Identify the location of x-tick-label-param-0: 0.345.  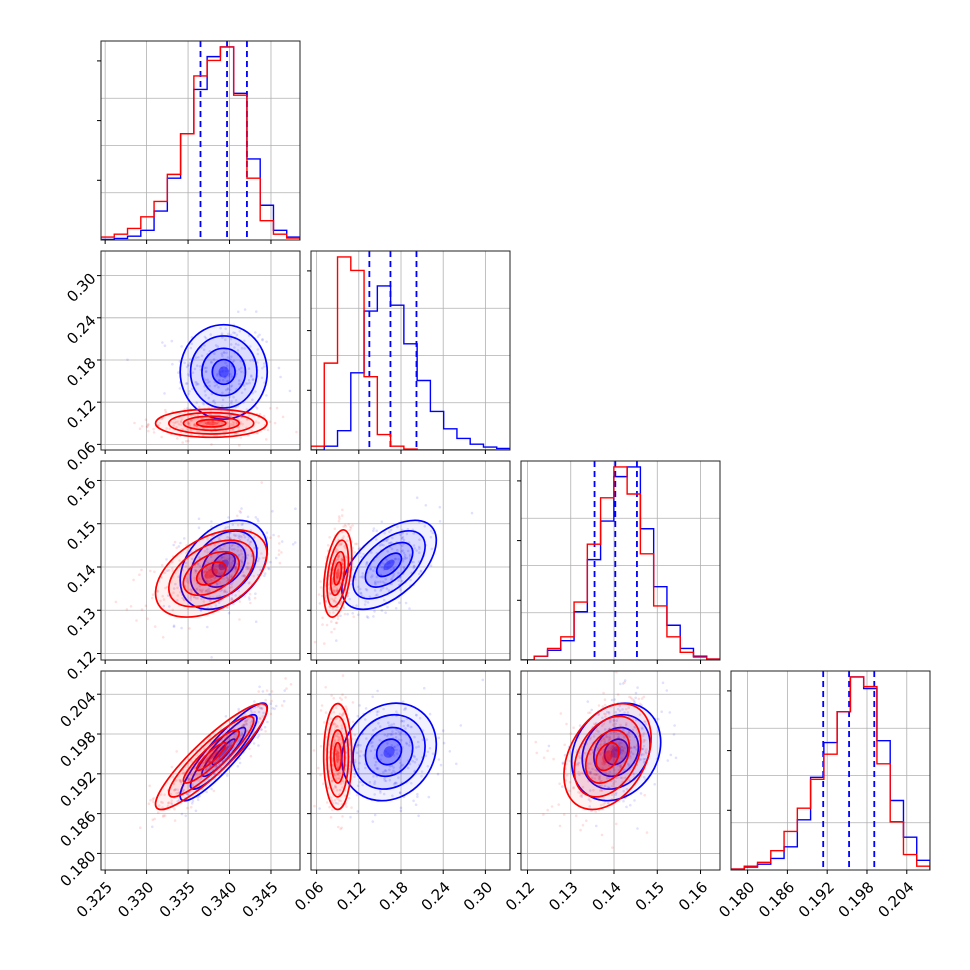
(260, 899).